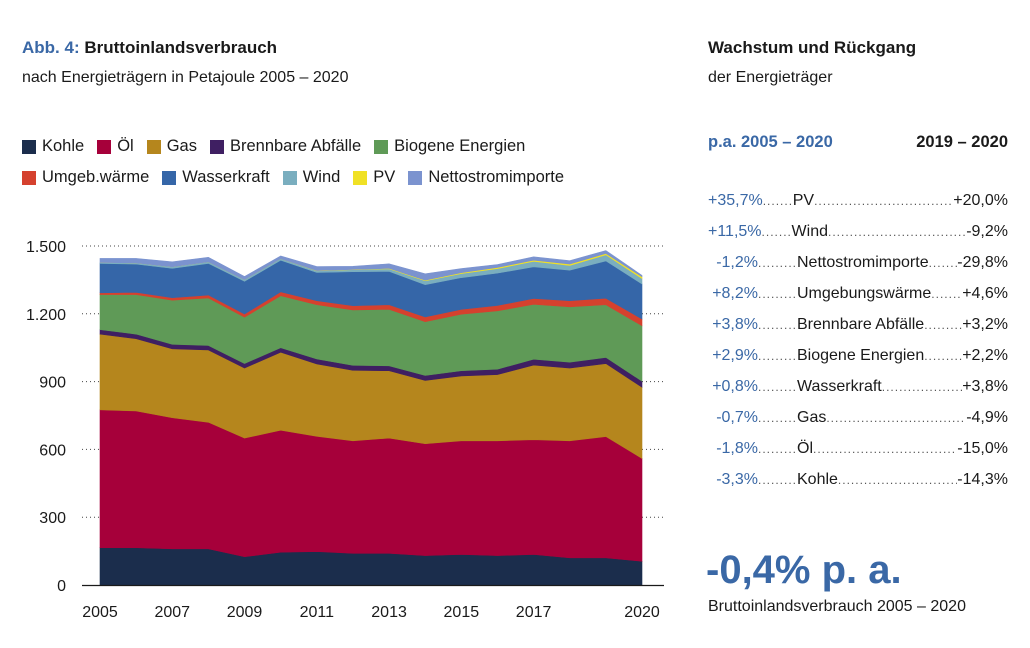 This screenshot has height=648, width=1030. What do you see at coordinates (181, 47) in the screenshot?
I see `figure-title: Bruttoinlandsverbrauch` at bounding box center [181, 47].